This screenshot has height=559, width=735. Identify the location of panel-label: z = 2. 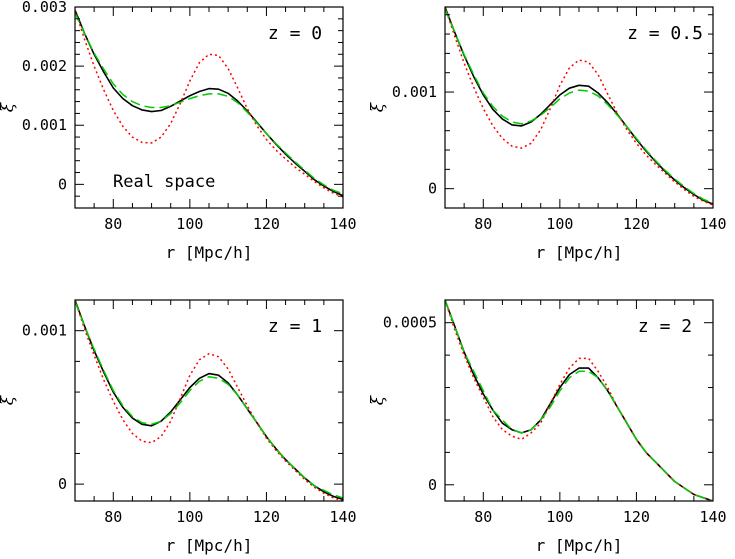
(665, 326).